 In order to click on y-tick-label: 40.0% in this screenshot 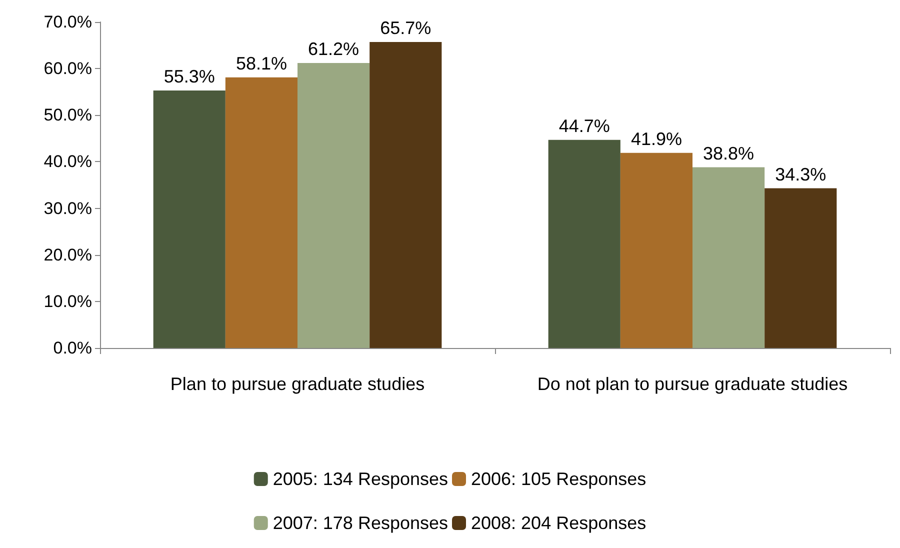, I will do `click(68, 162)`.